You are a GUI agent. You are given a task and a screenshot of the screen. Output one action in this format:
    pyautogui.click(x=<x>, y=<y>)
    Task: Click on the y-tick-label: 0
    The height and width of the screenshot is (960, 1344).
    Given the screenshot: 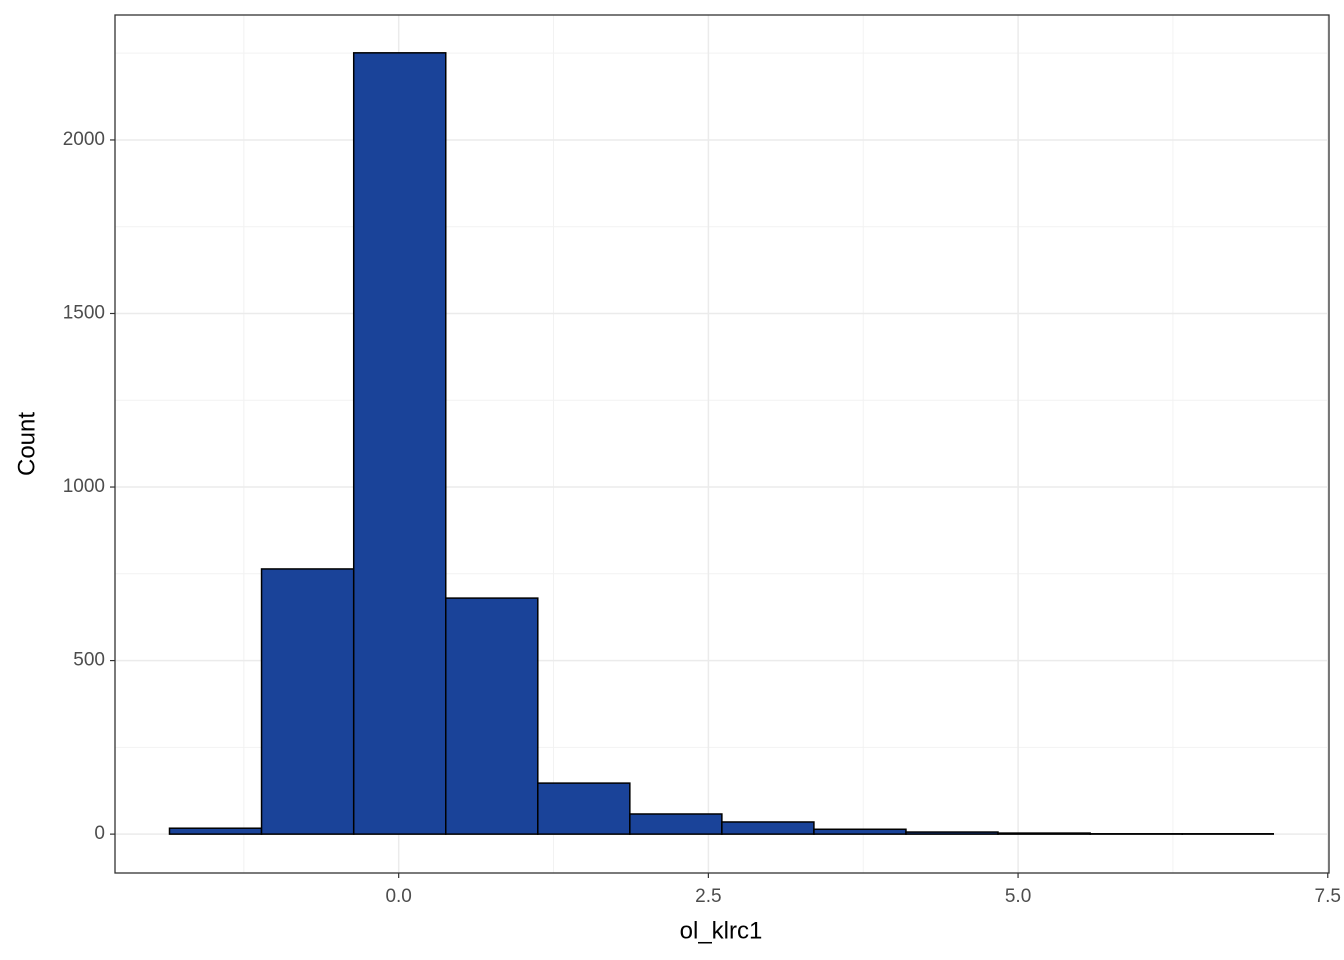 What is the action you would take?
    pyautogui.click(x=99, y=833)
    